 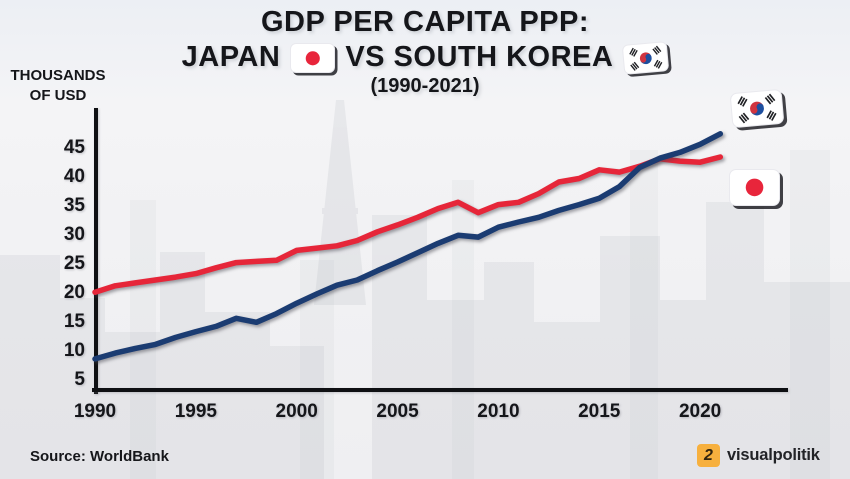 What do you see at coordinates (196, 411) in the screenshot?
I see `x-tick-label: 1995` at bounding box center [196, 411].